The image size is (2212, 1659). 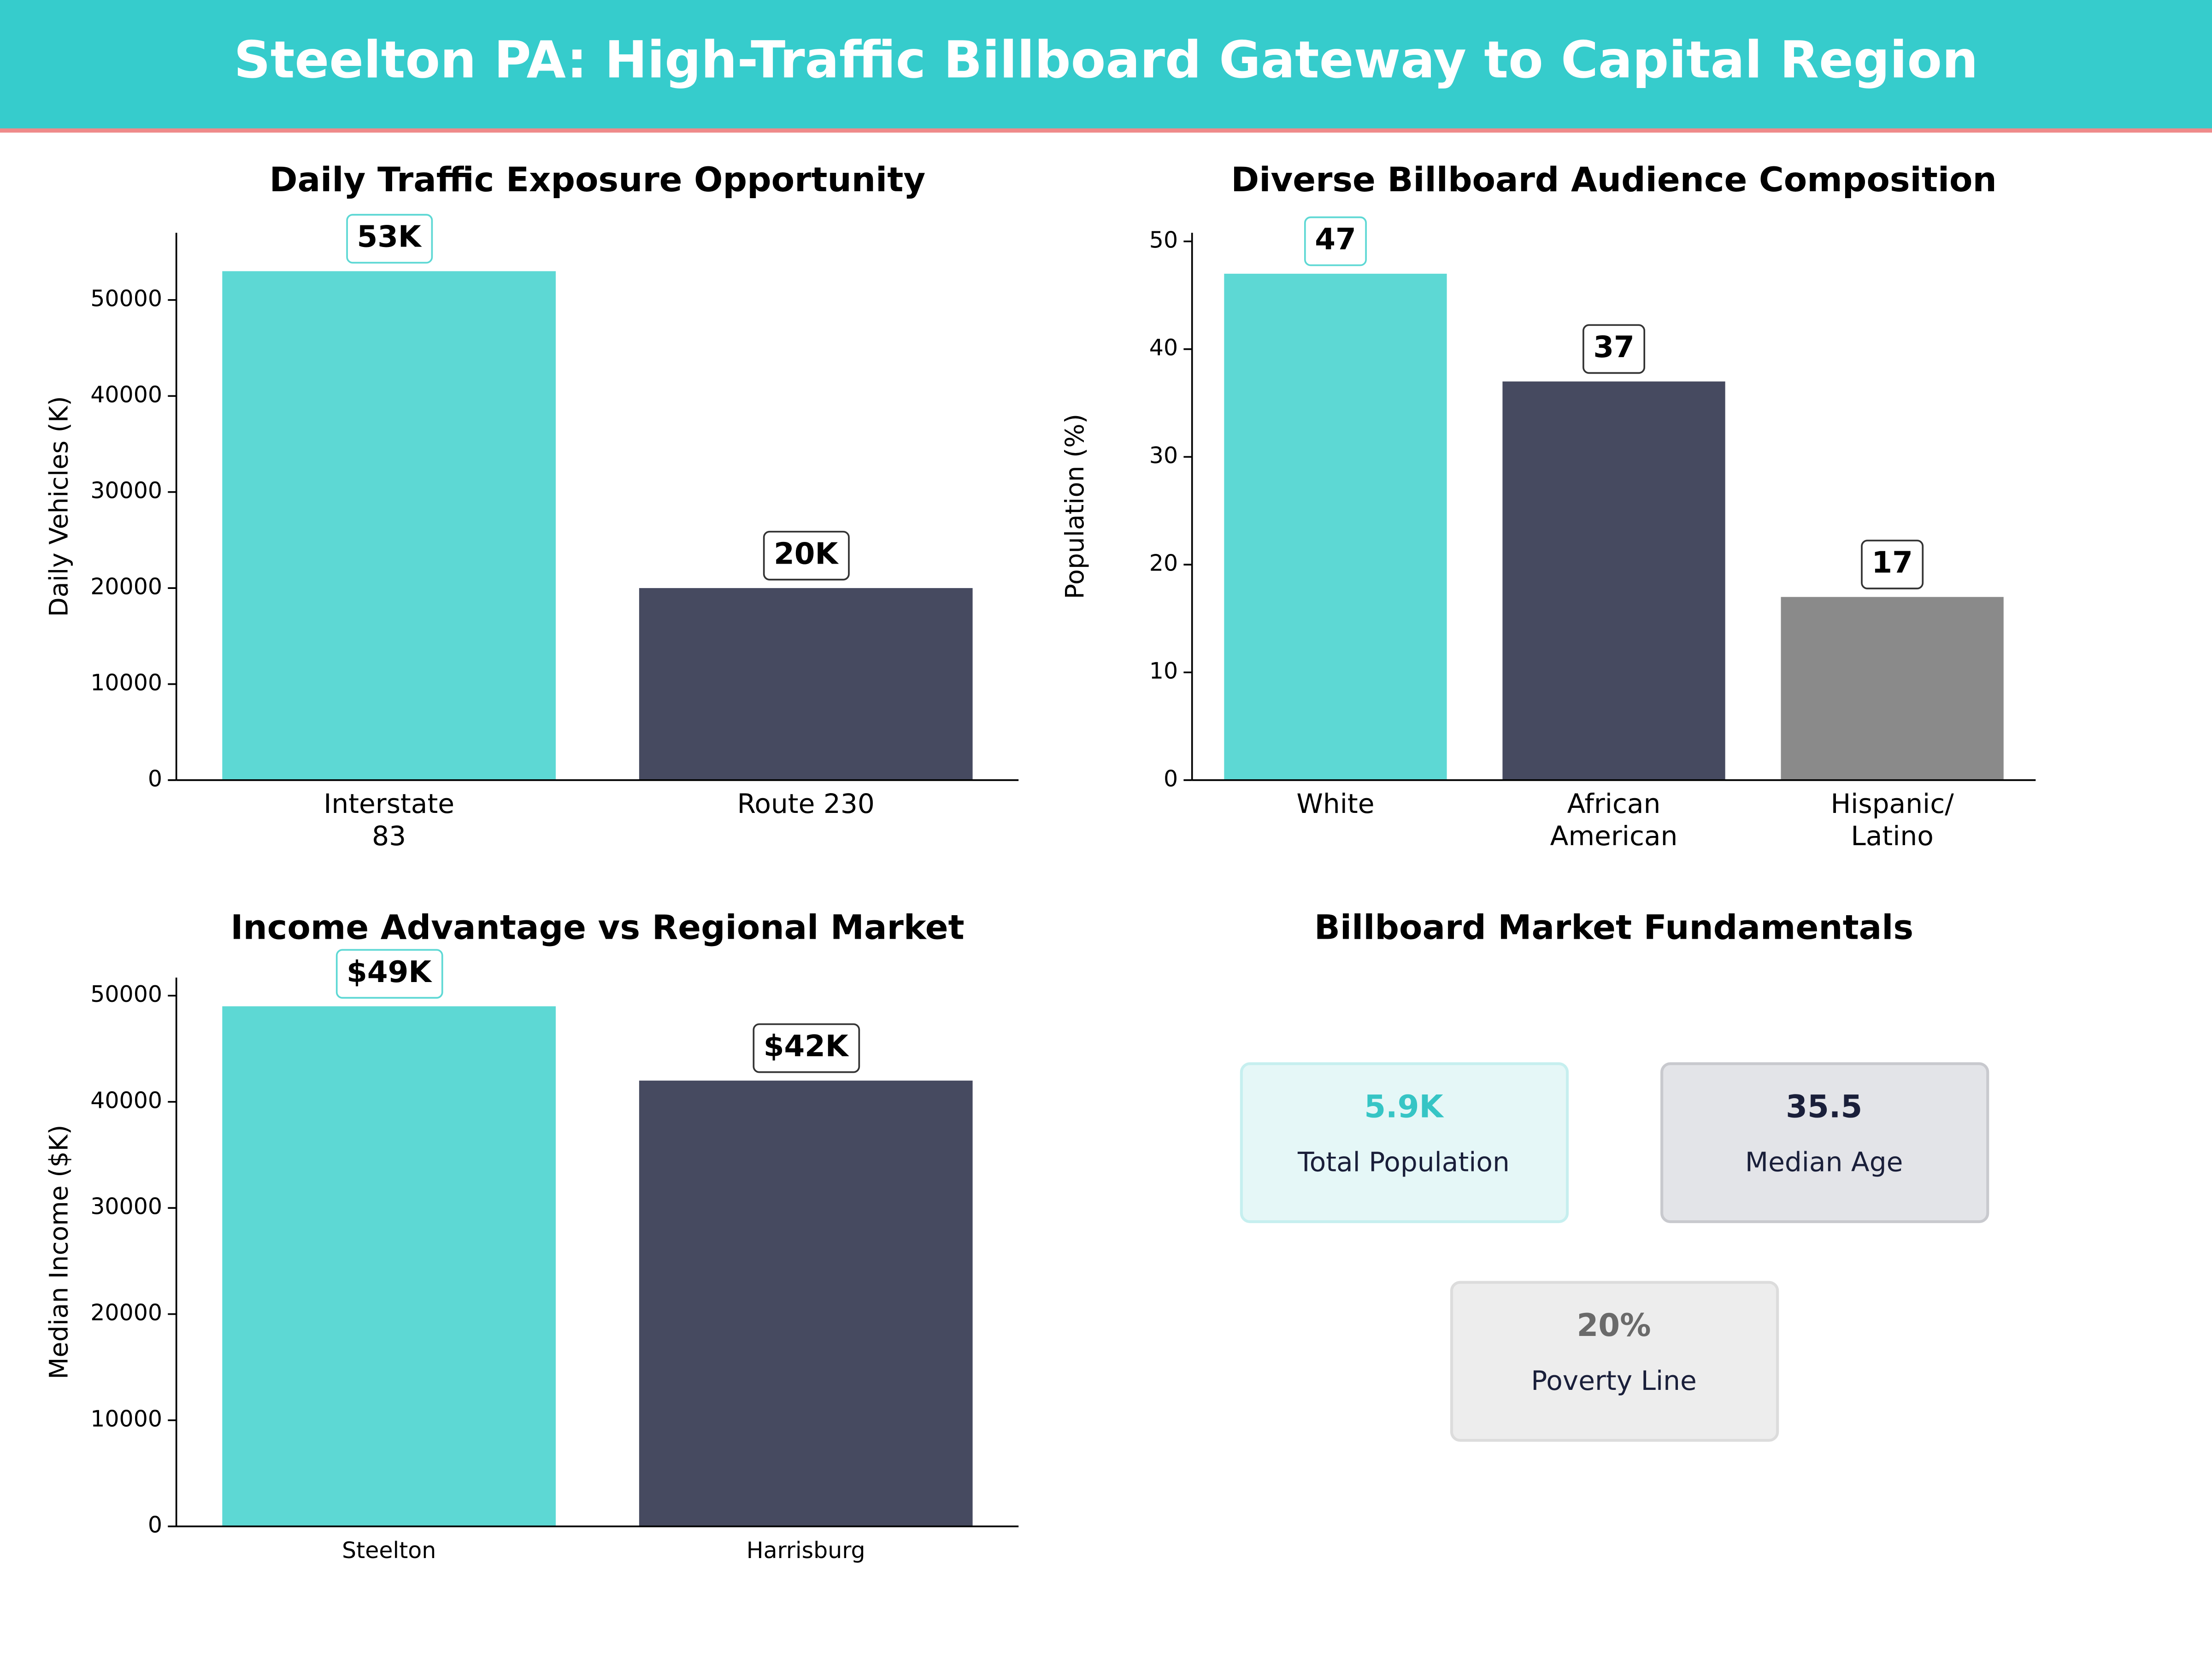 What do you see at coordinates (598, 180) in the screenshot?
I see `chart-title: Daily Traffic Exposure Opportunity` at bounding box center [598, 180].